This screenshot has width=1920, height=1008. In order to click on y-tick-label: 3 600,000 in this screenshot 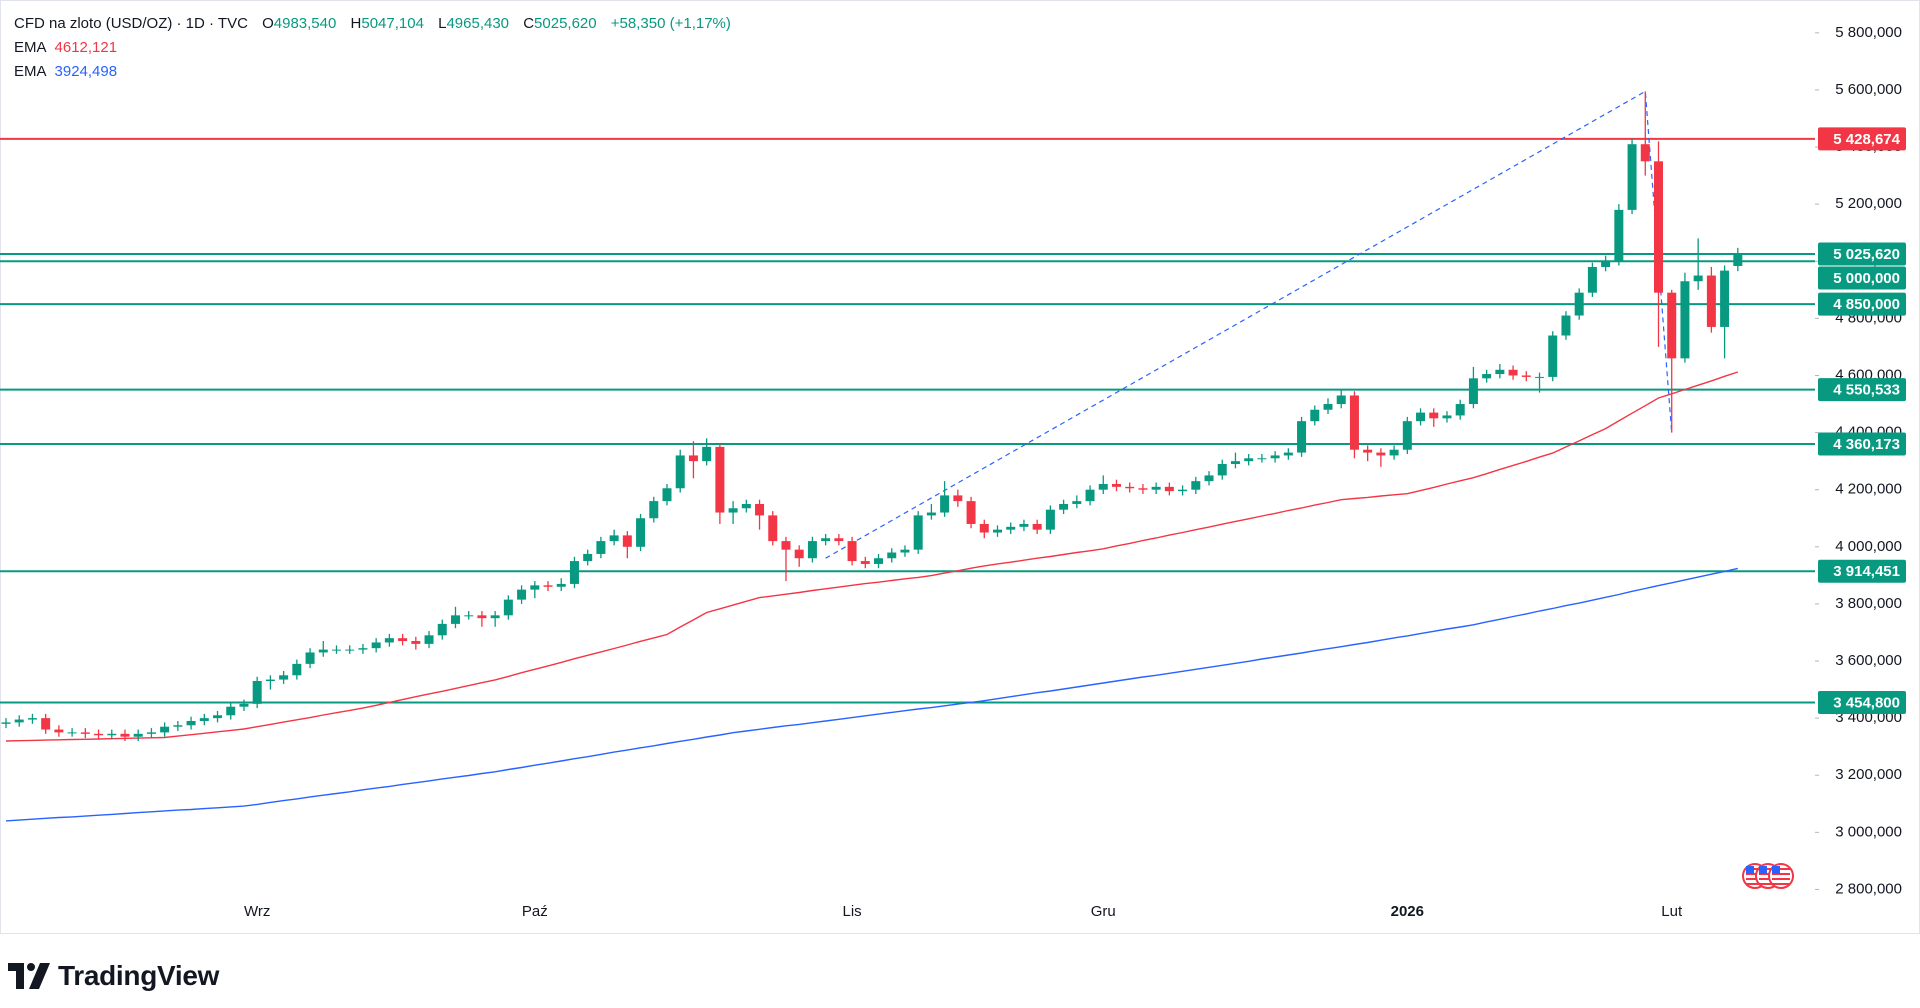, I will do `click(1868, 660)`.